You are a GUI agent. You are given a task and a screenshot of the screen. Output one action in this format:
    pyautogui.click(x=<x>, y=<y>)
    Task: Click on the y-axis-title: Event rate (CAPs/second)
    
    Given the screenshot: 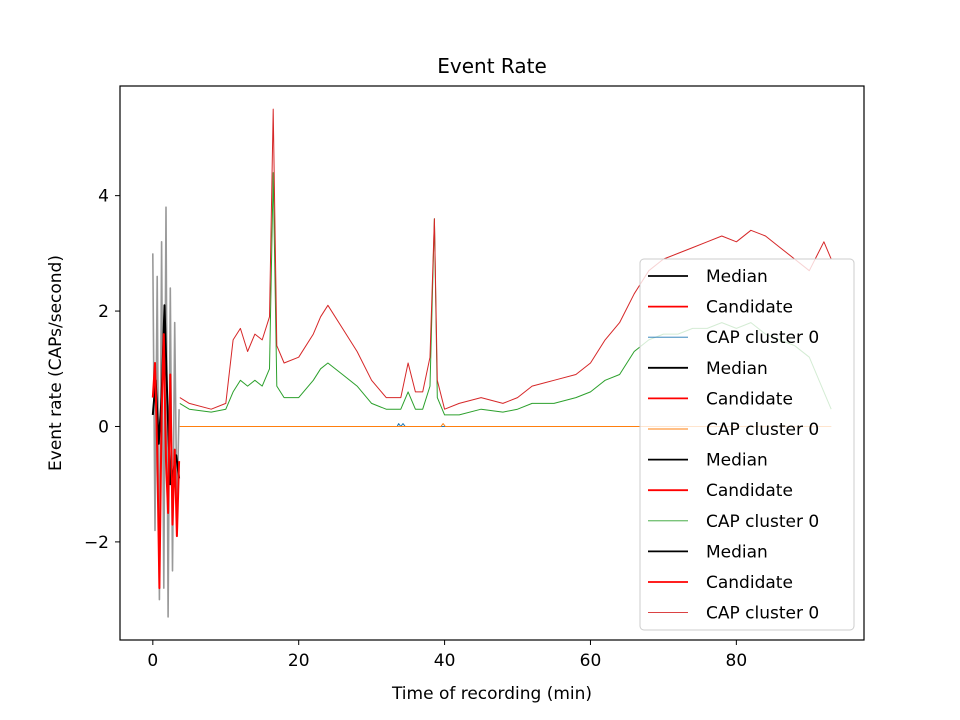 What is the action you would take?
    pyautogui.click(x=56, y=363)
    